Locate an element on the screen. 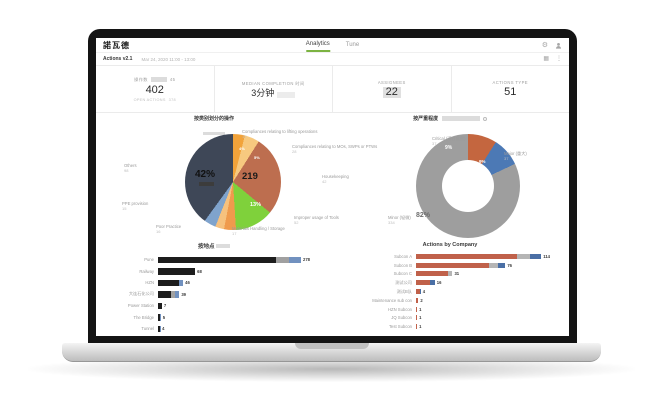 The width and height of the screenshot is (663, 400). info-icon is located at coordinates (484, 118).